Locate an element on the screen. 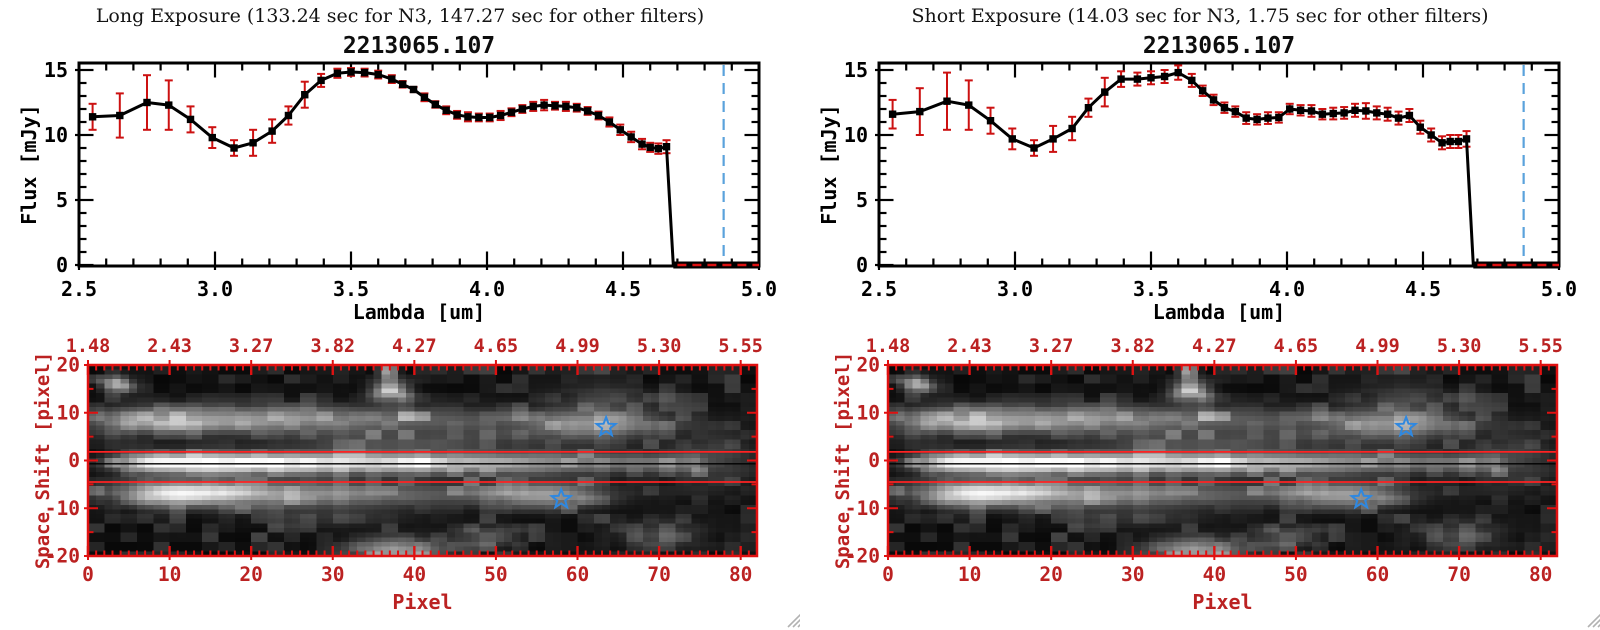 The image size is (1600, 630). spectrum-ticks is located at coordinates (418, 167).